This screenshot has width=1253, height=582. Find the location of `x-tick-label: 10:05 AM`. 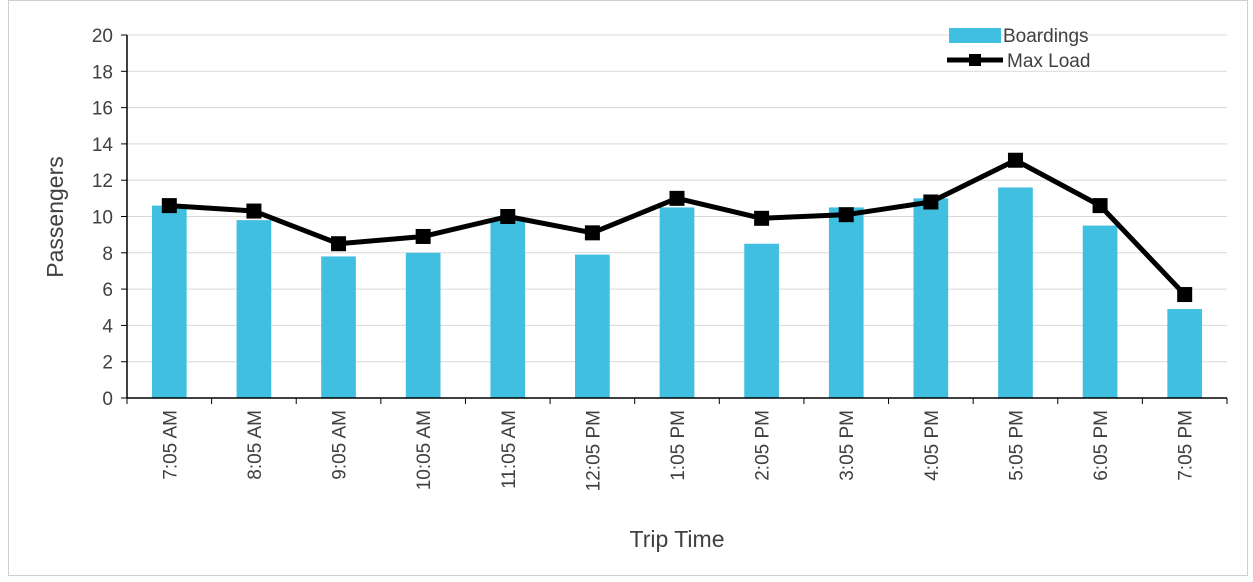

x-tick-label: 10:05 AM is located at coordinates (424, 450).